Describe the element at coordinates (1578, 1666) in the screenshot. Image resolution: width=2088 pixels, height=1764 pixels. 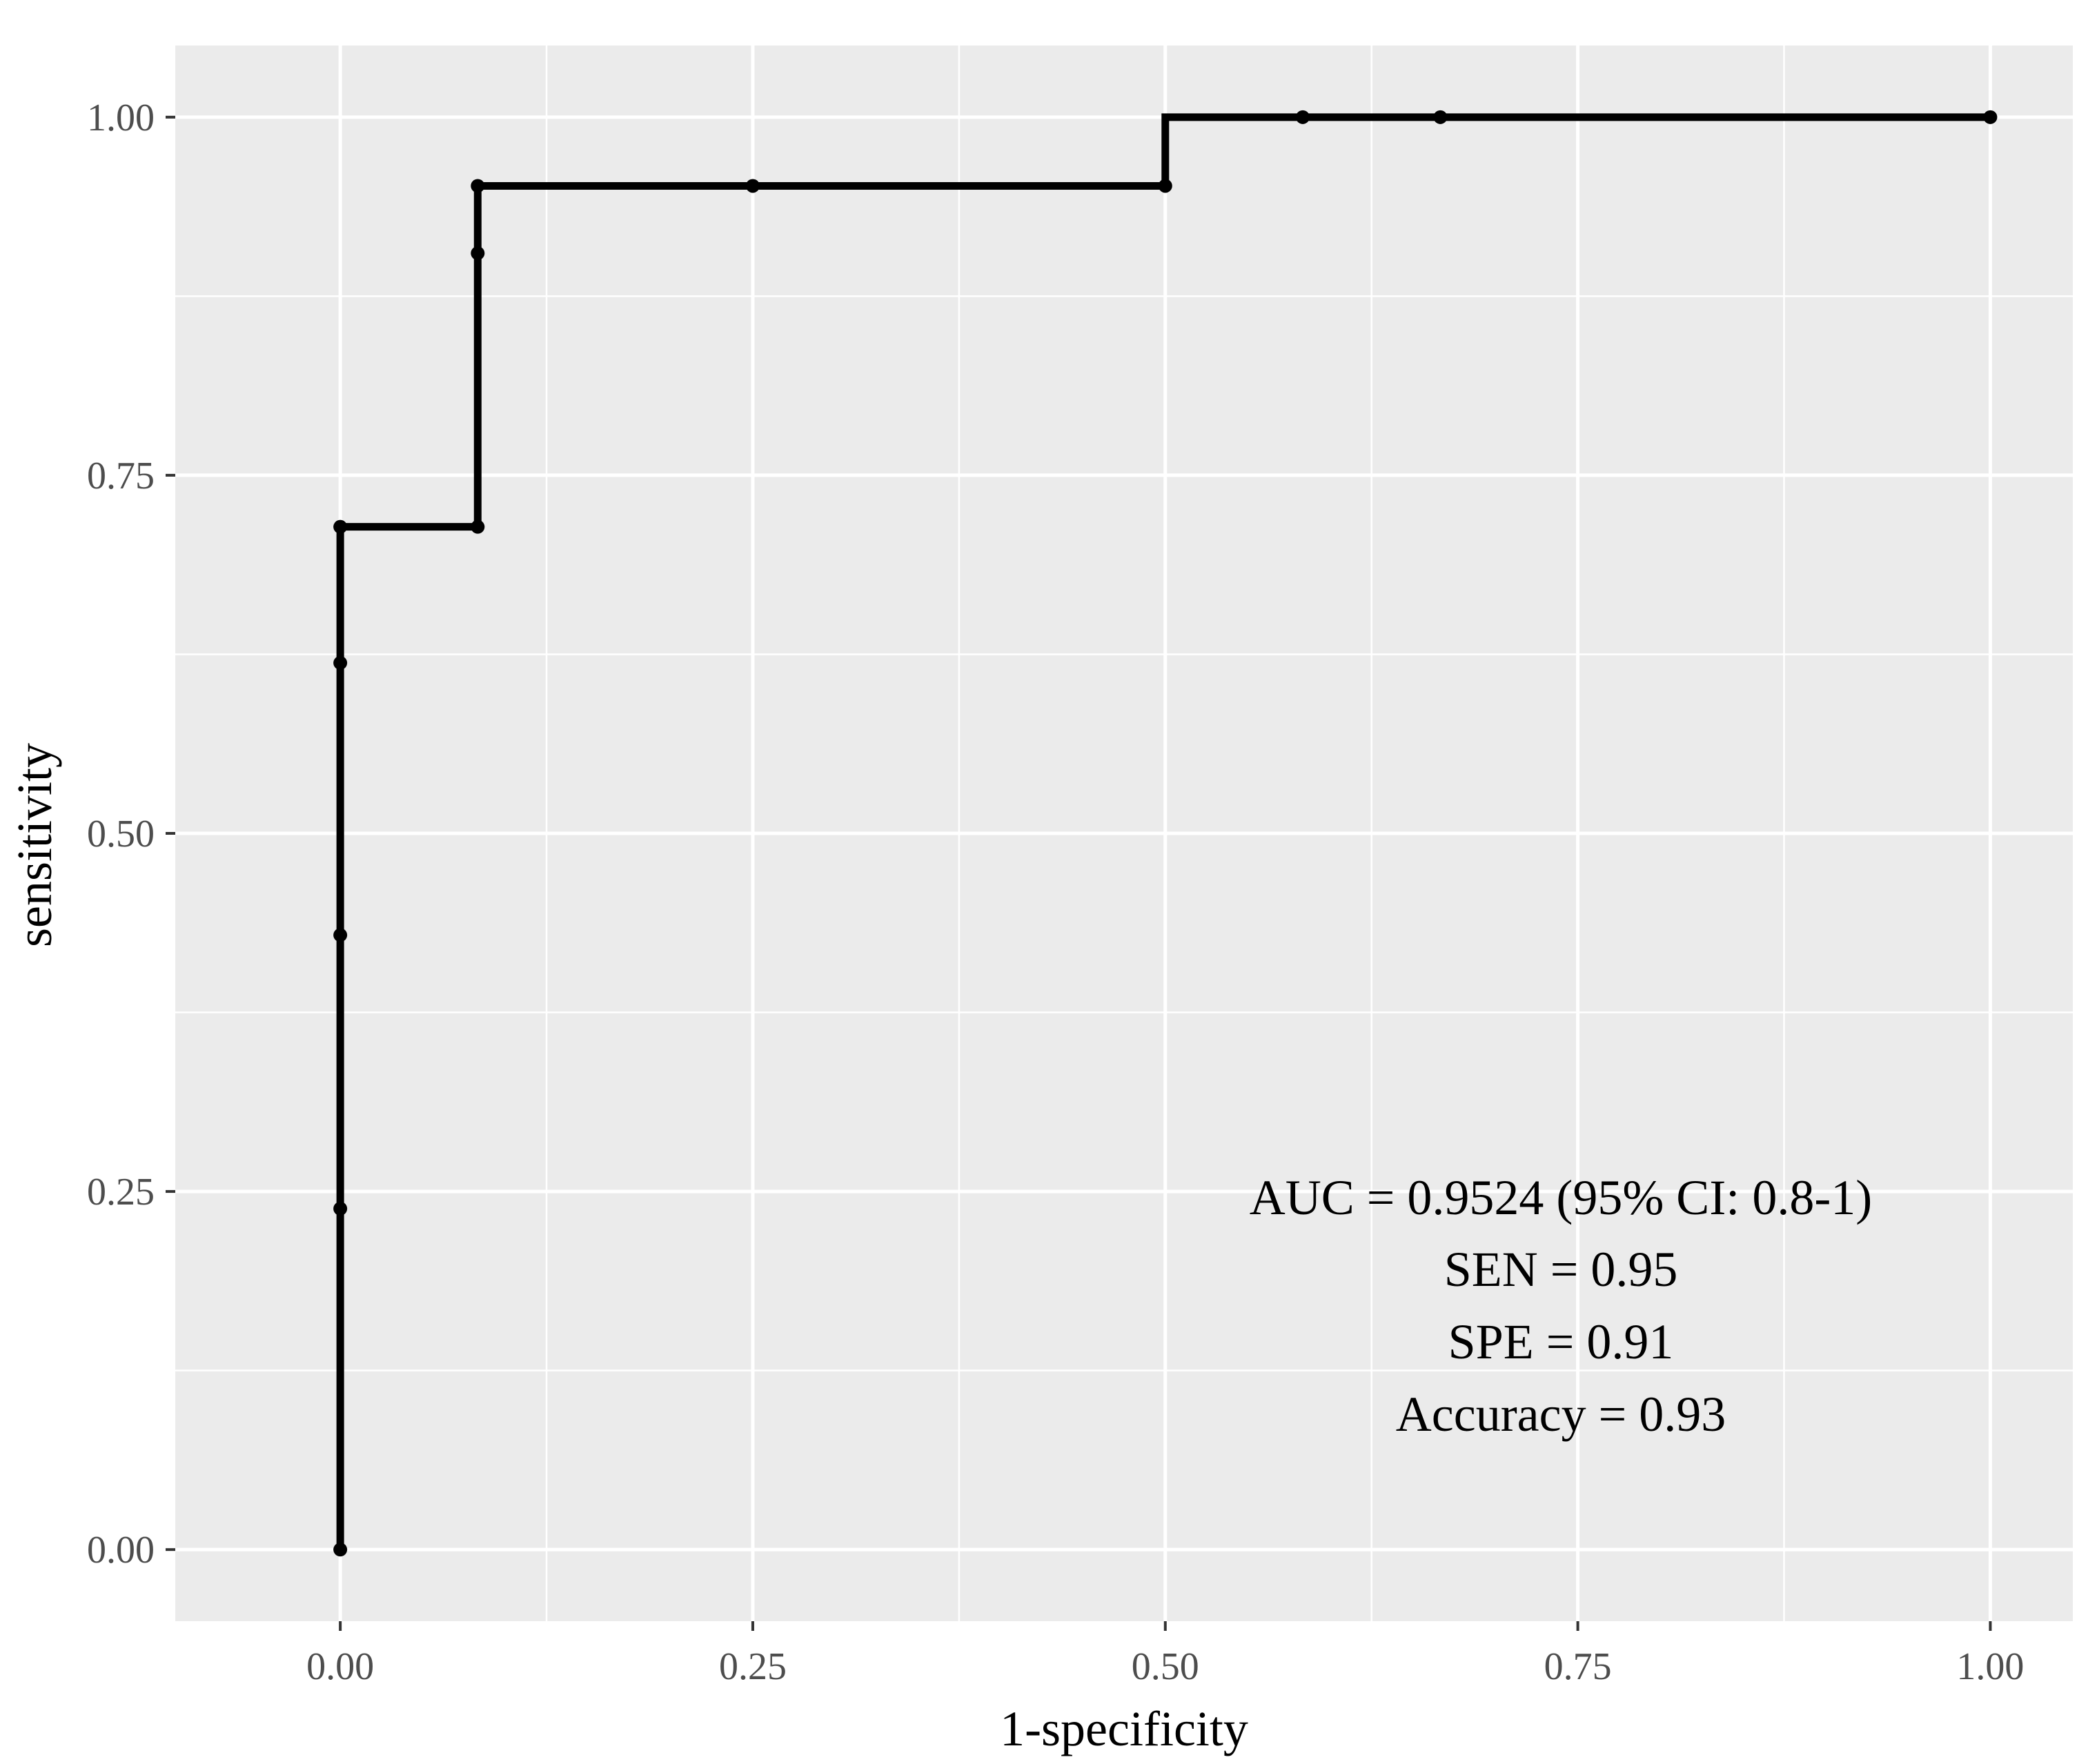
I see `x-tick-label: 0.75` at that location.